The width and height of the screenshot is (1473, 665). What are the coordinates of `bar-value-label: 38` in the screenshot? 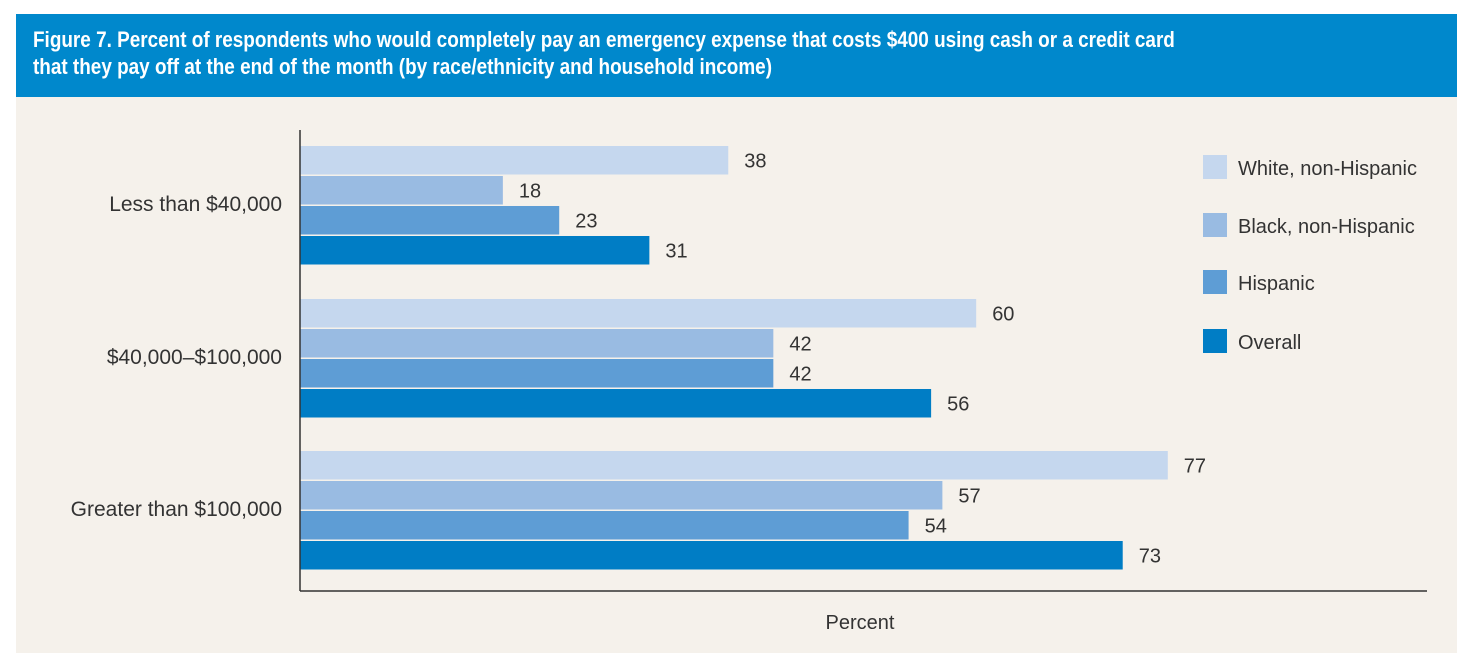 It's located at (755, 161).